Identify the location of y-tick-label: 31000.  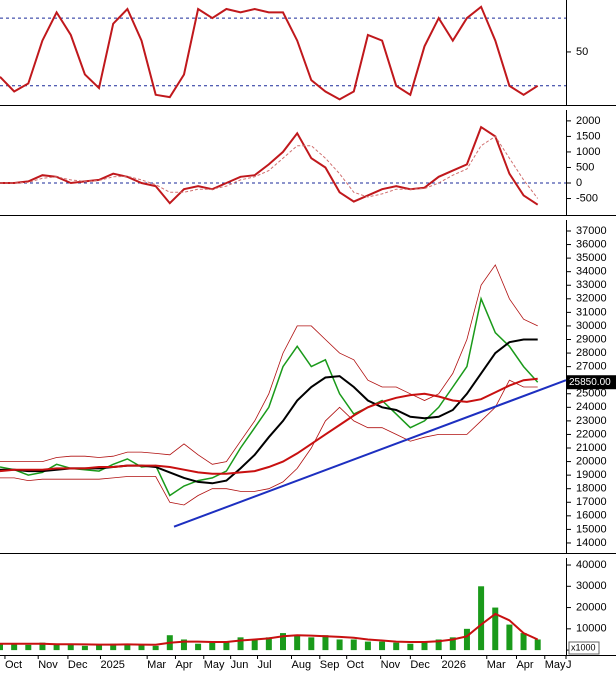
(591, 312).